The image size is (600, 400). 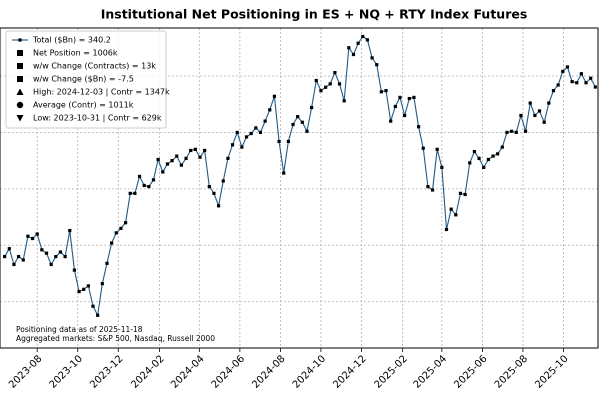 What do you see at coordinates (66, 371) in the screenshot?
I see `x-tick-label: 2023-10` at bounding box center [66, 371].